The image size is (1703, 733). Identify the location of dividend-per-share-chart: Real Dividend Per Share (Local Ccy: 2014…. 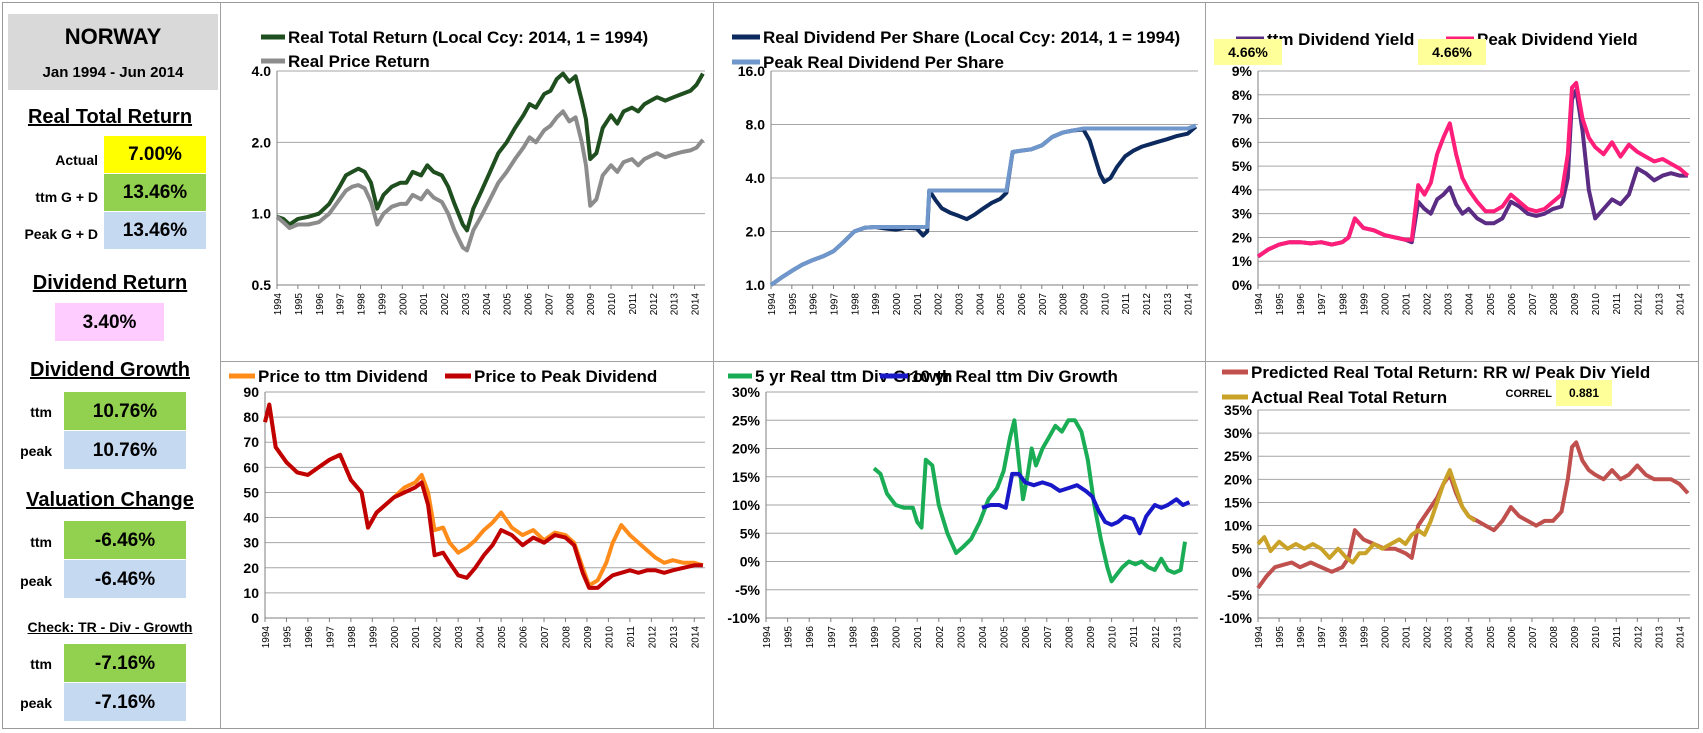
(959, 182).